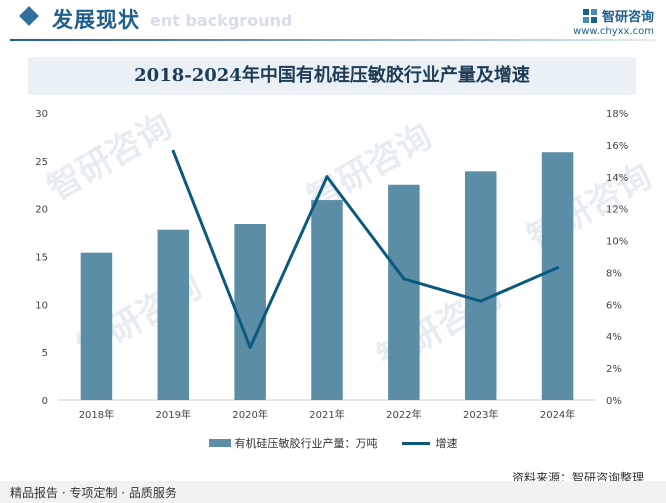  What do you see at coordinates (617, 114) in the screenshot?
I see `y-right-tick-label: 18%` at bounding box center [617, 114].